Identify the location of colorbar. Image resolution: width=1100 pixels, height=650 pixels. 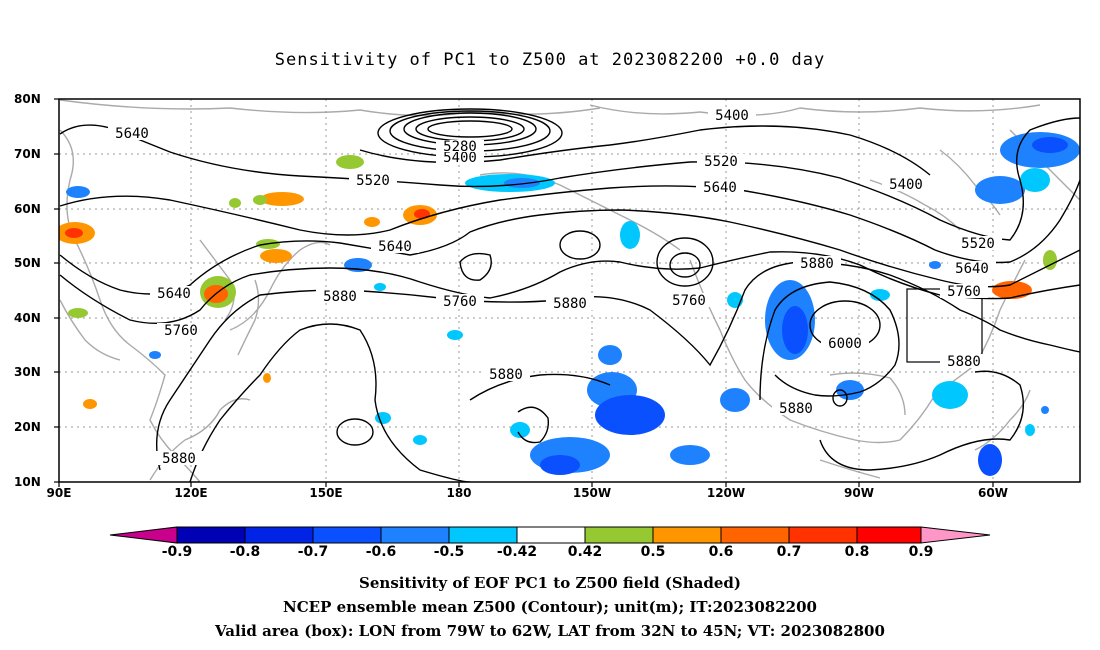
(550, 535).